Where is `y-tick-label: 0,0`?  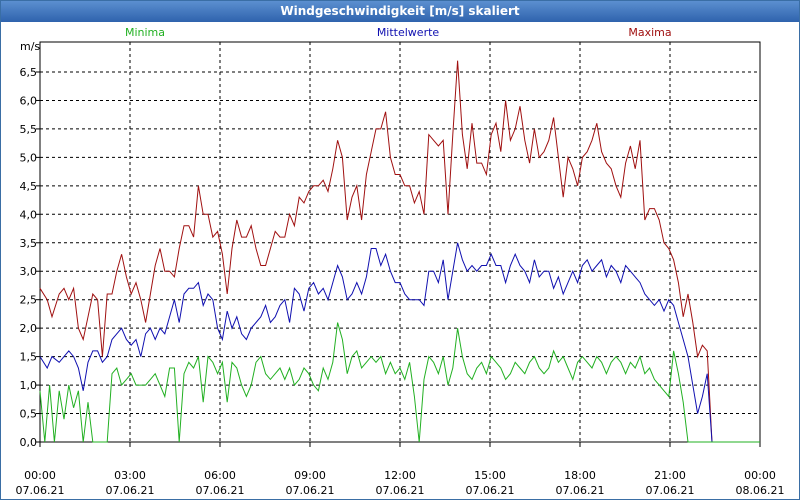
y-tick-label: 0,0 is located at coordinates (29, 442).